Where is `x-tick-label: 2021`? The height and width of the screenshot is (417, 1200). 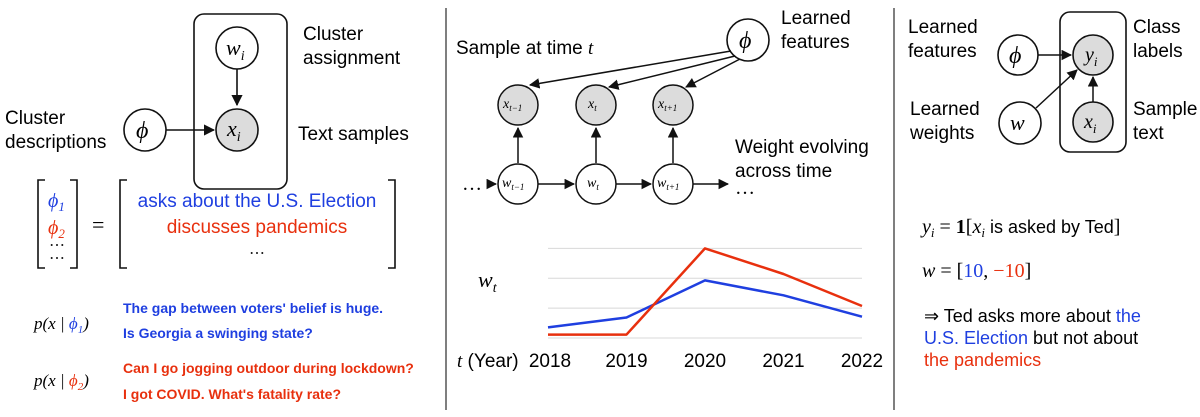 x-tick-label: 2021 is located at coordinates (783, 361).